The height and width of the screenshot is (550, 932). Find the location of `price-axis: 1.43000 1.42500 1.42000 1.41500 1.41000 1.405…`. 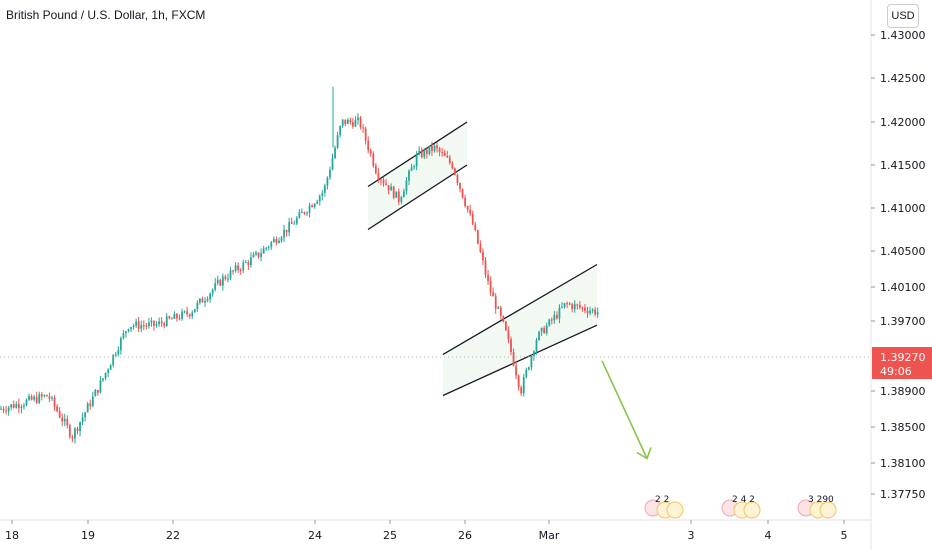

price-axis: 1.43000 1.42500 1.42000 1.41500 1.41000 1.405… is located at coordinates (901, 265).